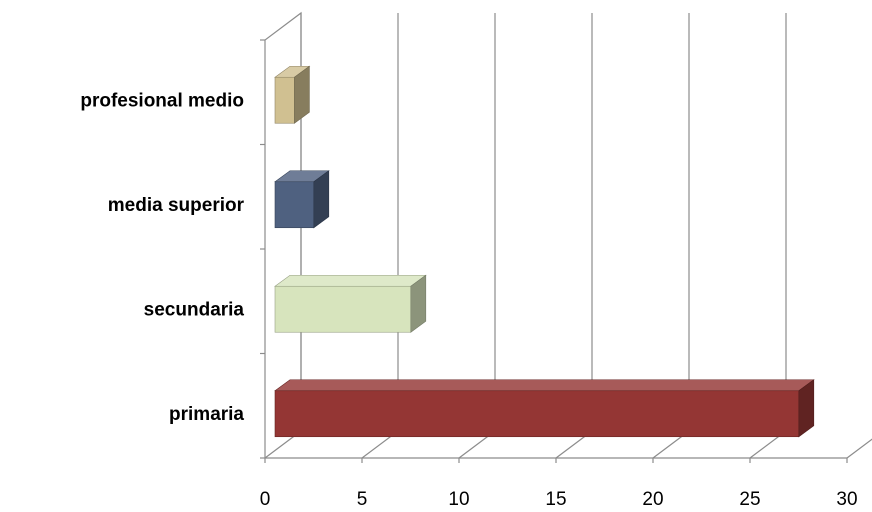 The height and width of the screenshot is (512, 872). I want to click on category-label: secundaria, so click(194, 309).